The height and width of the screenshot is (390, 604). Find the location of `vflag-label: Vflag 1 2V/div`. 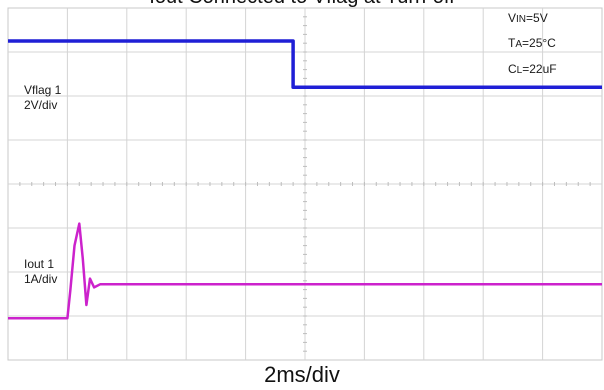

vflag-label: Vflag 1 2V/div is located at coordinates (42, 98).